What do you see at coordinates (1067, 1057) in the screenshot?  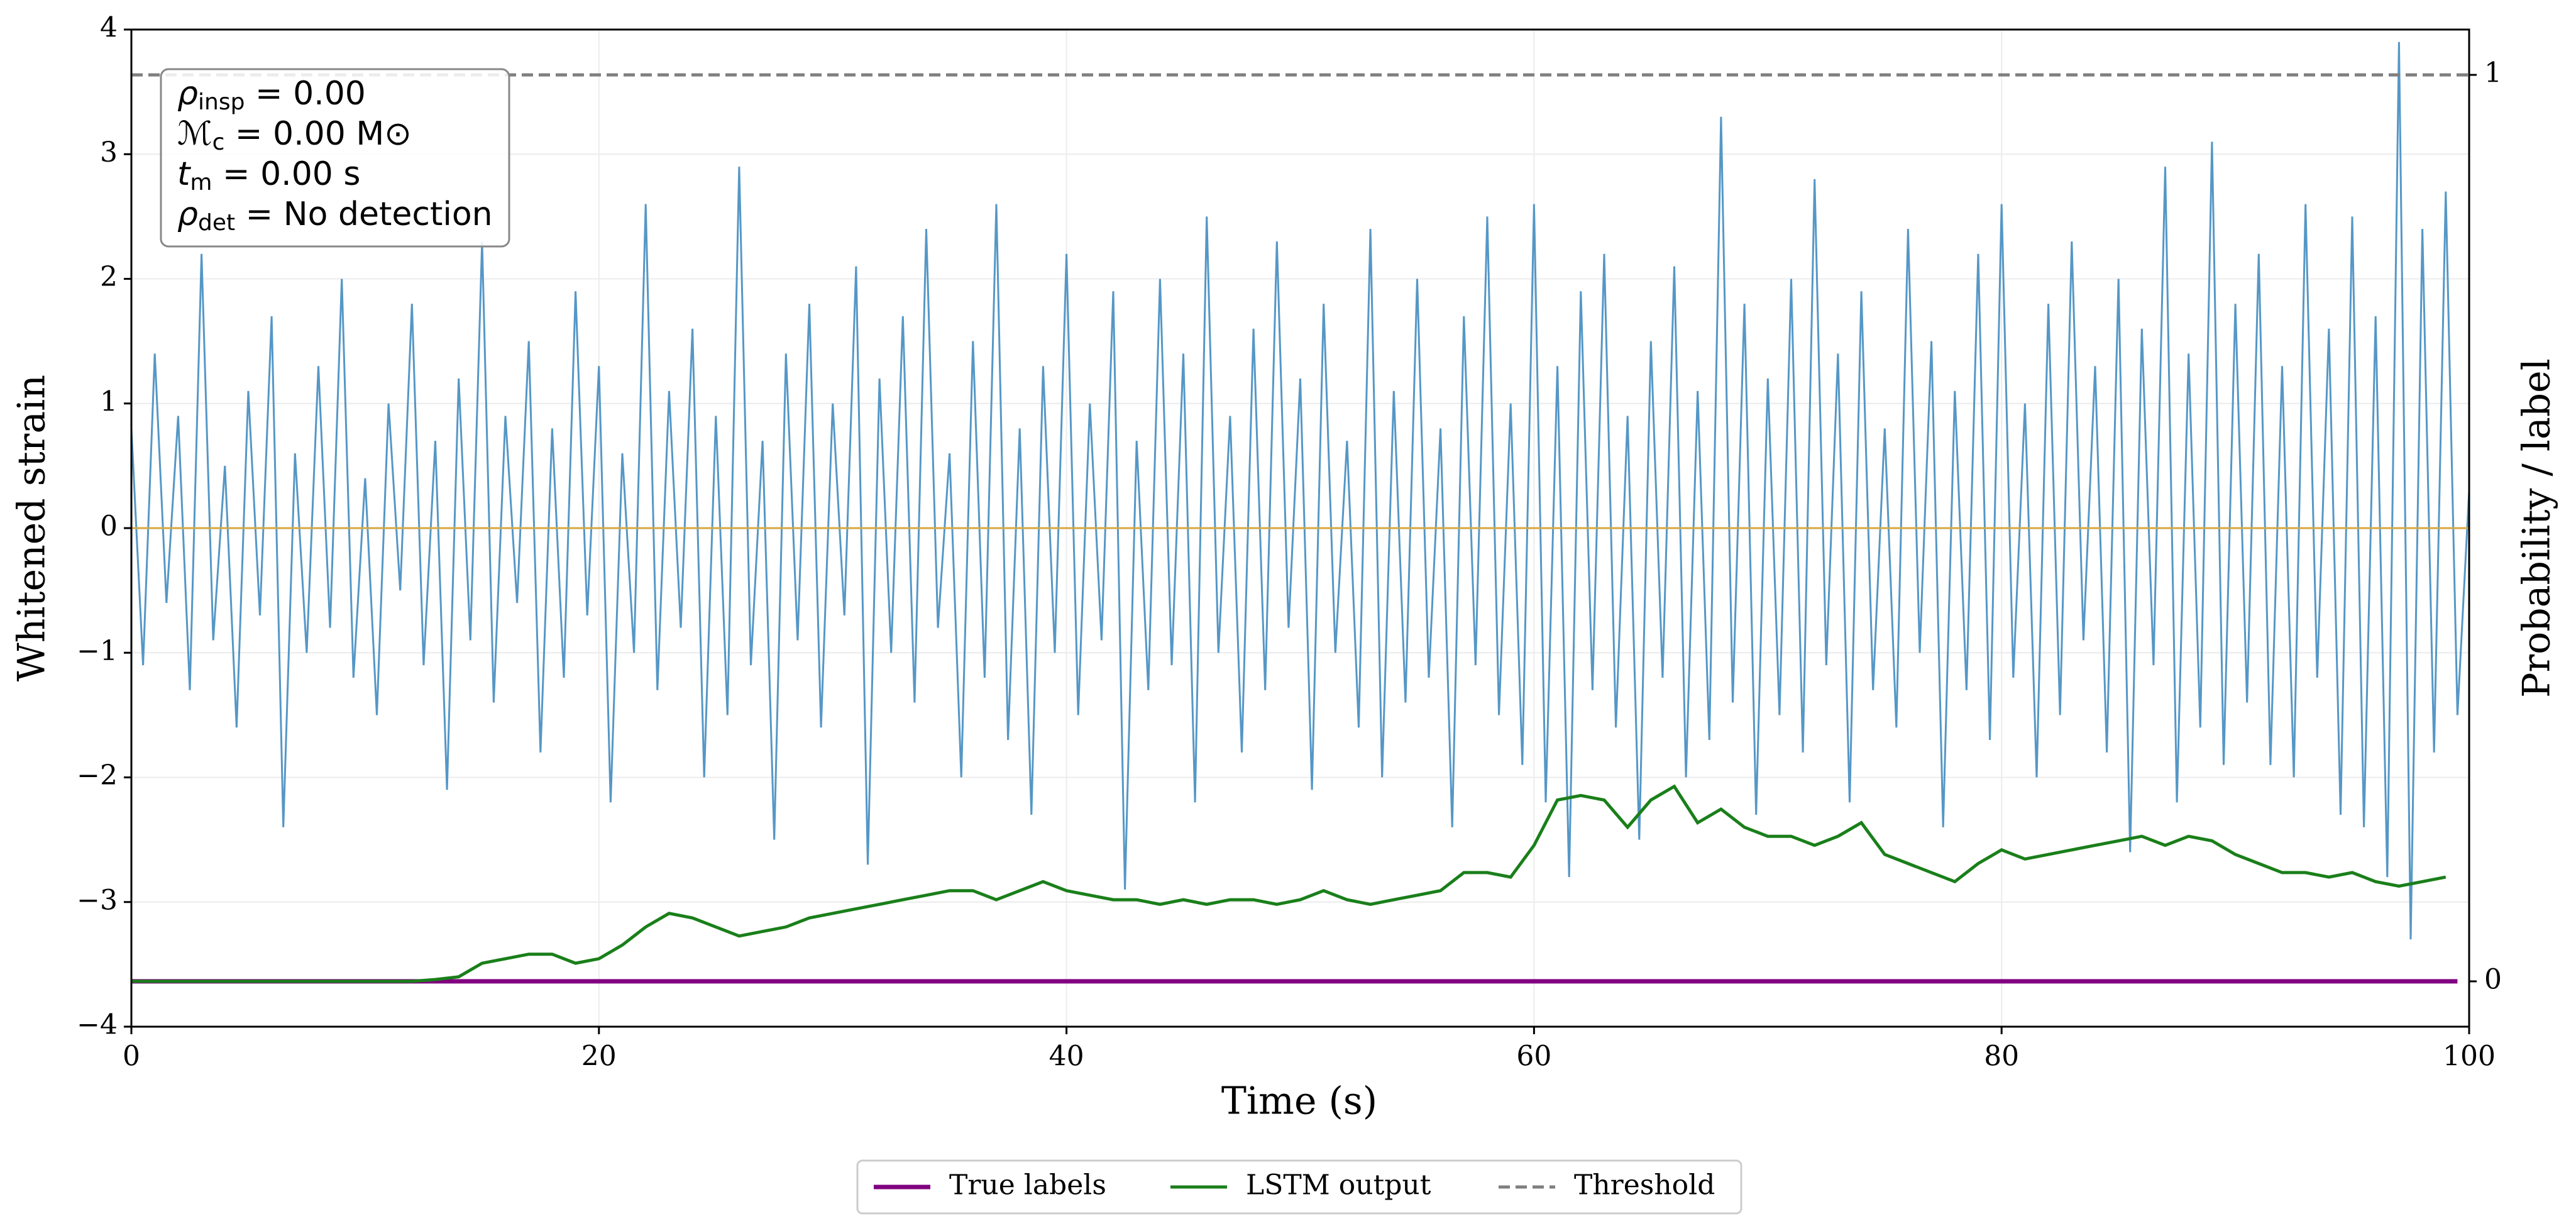 I see `x-tick-label: 40` at bounding box center [1067, 1057].